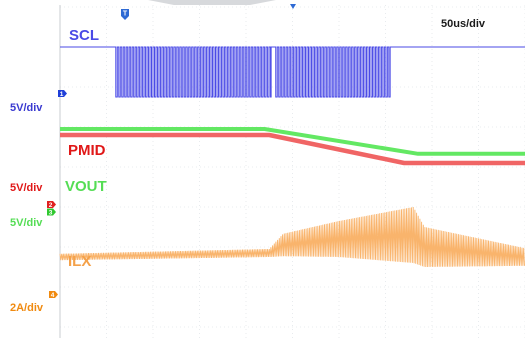  What do you see at coordinates (27, 308) in the screenshot?
I see `ilx-scale-label: 2A/div` at bounding box center [27, 308].